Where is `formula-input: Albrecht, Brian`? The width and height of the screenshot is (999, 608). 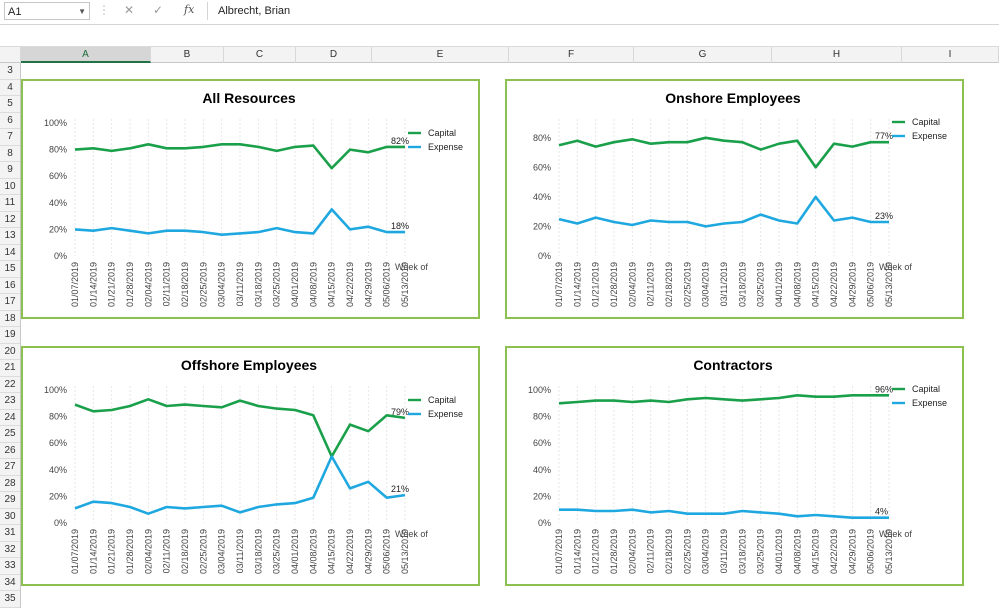 formula-input: Albrecht, Brian is located at coordinates (602, 11).